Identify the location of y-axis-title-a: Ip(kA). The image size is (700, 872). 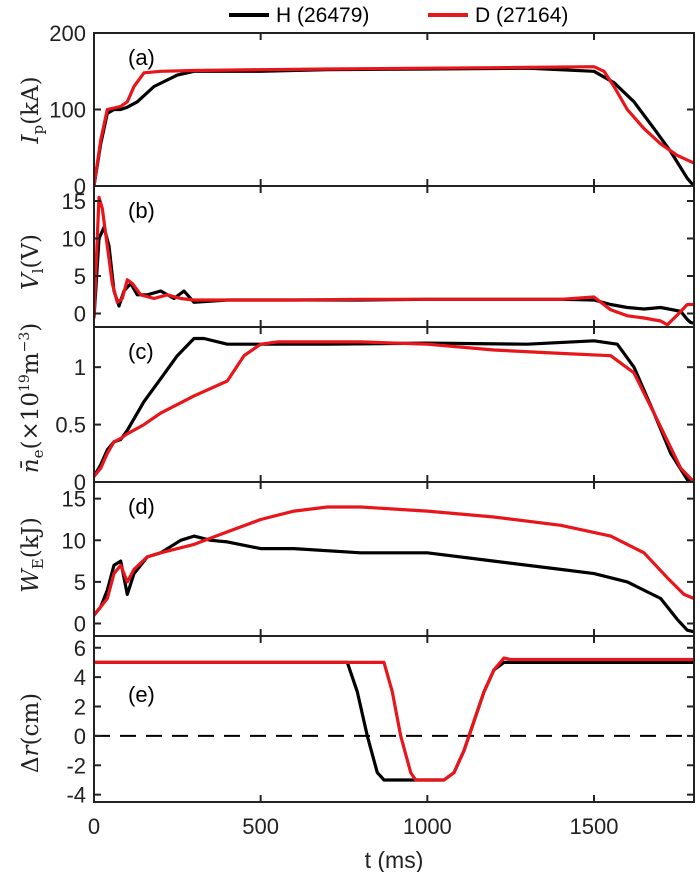
(32, 110).